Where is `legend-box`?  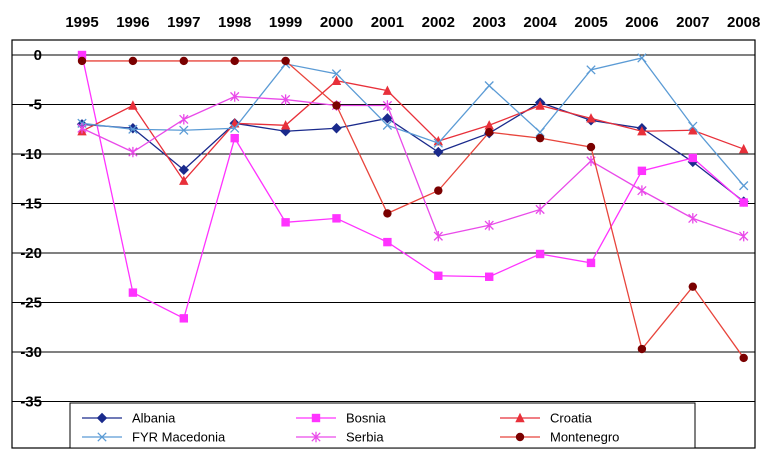 legend-box is located at coordinates (382, 425).